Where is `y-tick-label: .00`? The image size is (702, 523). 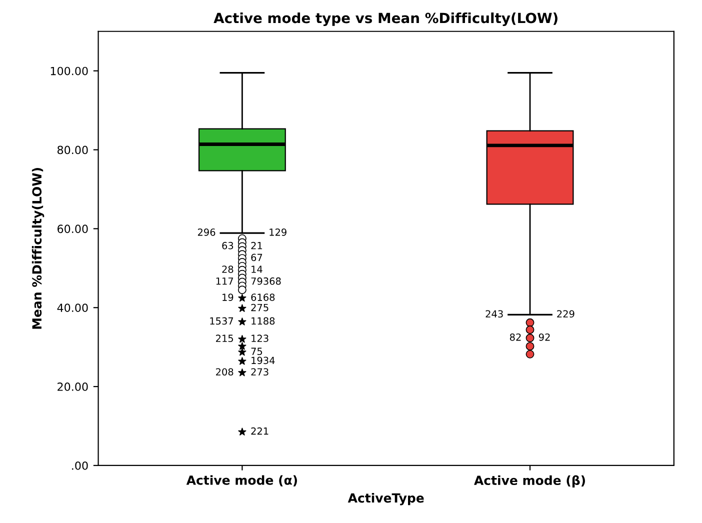
y-tick-label: .00 is located at coordinates (80, 465).